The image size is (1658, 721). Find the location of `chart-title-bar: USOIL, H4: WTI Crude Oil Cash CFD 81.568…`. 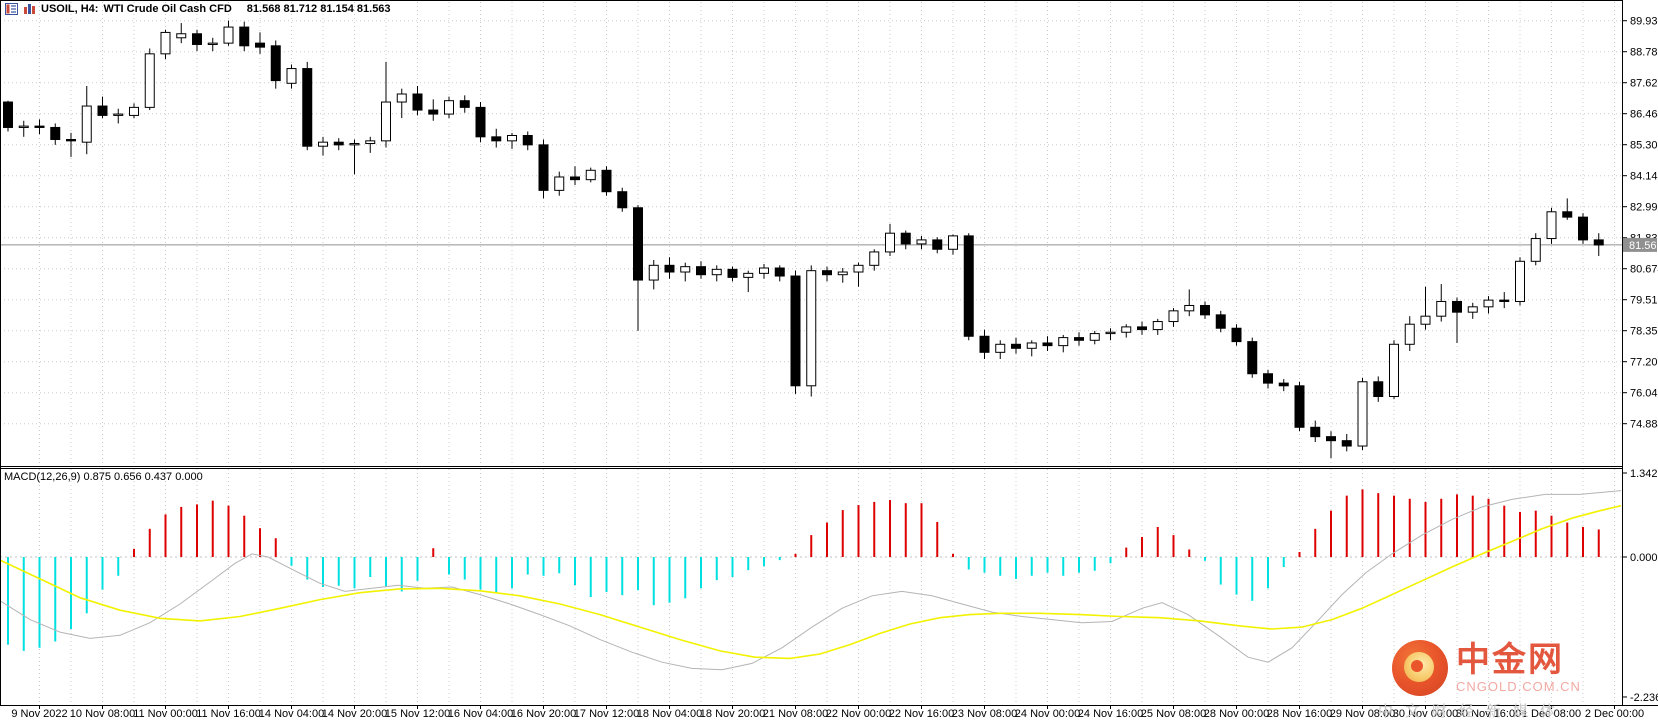

chart-title-bar: USOIL, H4: WTI Crude Oil Cash CFD 81.568… is located at coordinates (198, 9).